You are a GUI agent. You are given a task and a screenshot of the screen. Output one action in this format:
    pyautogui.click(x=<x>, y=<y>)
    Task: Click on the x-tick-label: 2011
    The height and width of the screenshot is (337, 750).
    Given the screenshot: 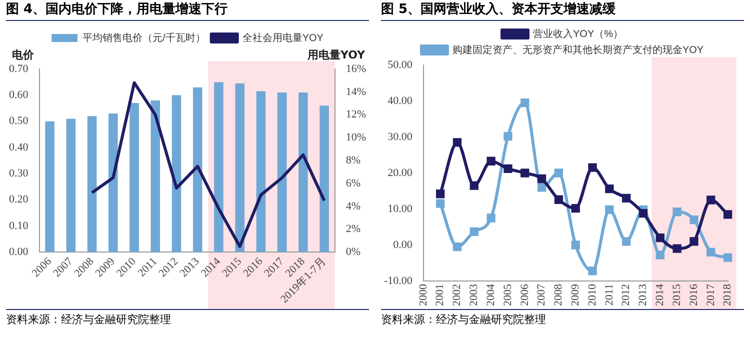 What is the action you would take?
    pyautogui.click(x=609, y=295)
    